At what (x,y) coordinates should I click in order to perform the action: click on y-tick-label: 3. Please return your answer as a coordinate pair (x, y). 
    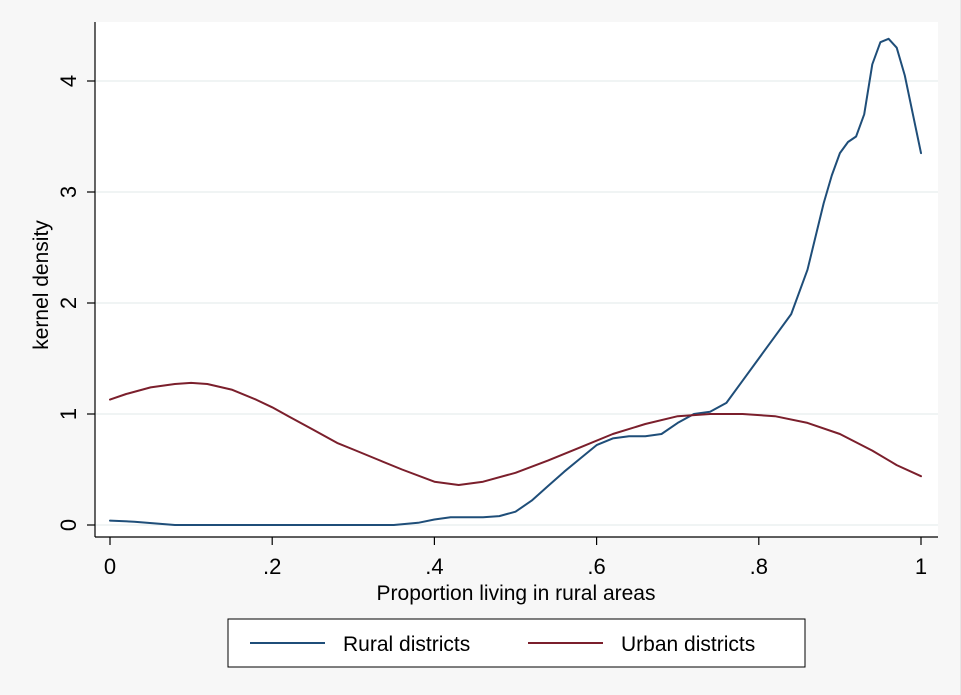
    Looking at the image, I should click on (68, 192).